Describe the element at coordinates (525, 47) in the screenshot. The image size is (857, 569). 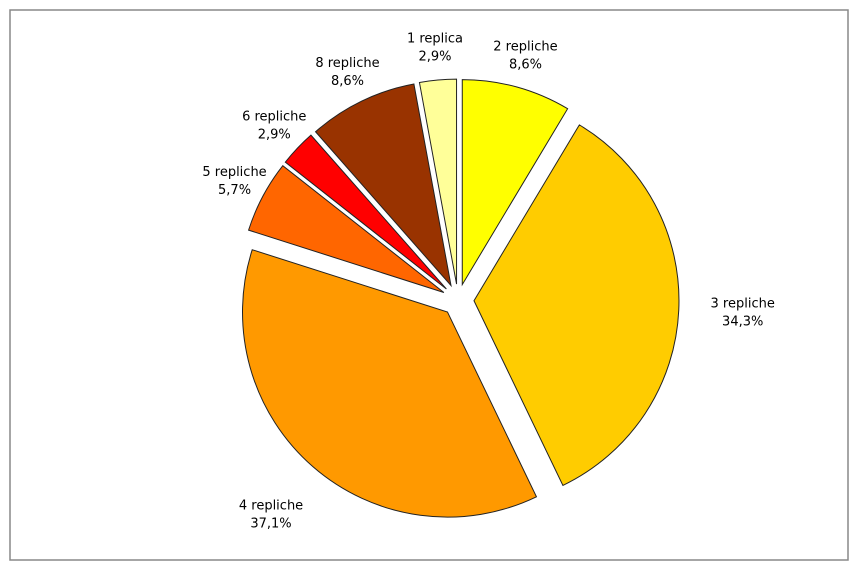
I see `slice-label: 2 repliche` at that location.